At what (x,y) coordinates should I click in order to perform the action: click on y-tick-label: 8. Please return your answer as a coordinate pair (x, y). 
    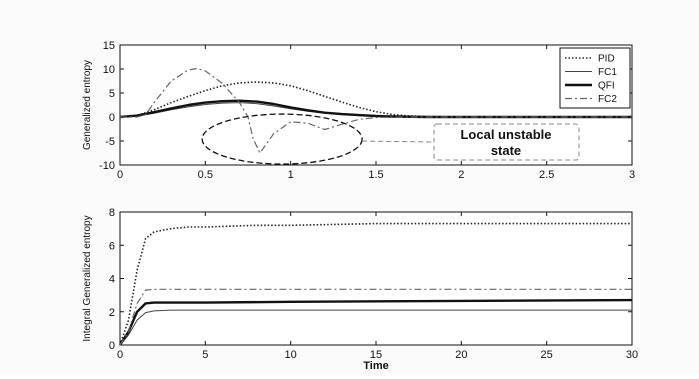
    Looking at the image, I should click on (112, 213).